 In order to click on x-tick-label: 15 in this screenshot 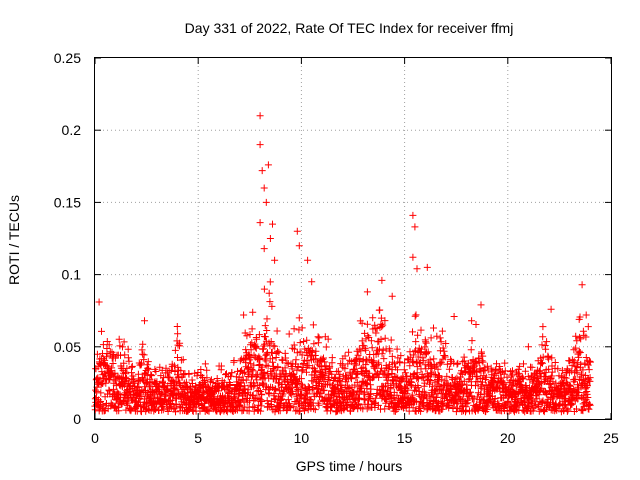, I will do `click(405, 438)`.